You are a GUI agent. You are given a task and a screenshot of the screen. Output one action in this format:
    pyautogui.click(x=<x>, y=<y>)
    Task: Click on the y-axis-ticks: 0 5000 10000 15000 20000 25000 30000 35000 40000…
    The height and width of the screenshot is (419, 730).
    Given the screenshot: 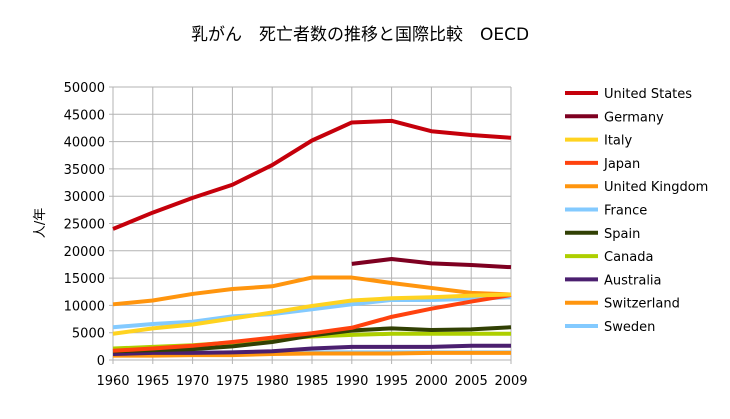 What is the action you would take?
    pyautogui.click(x=84, y=225)
    